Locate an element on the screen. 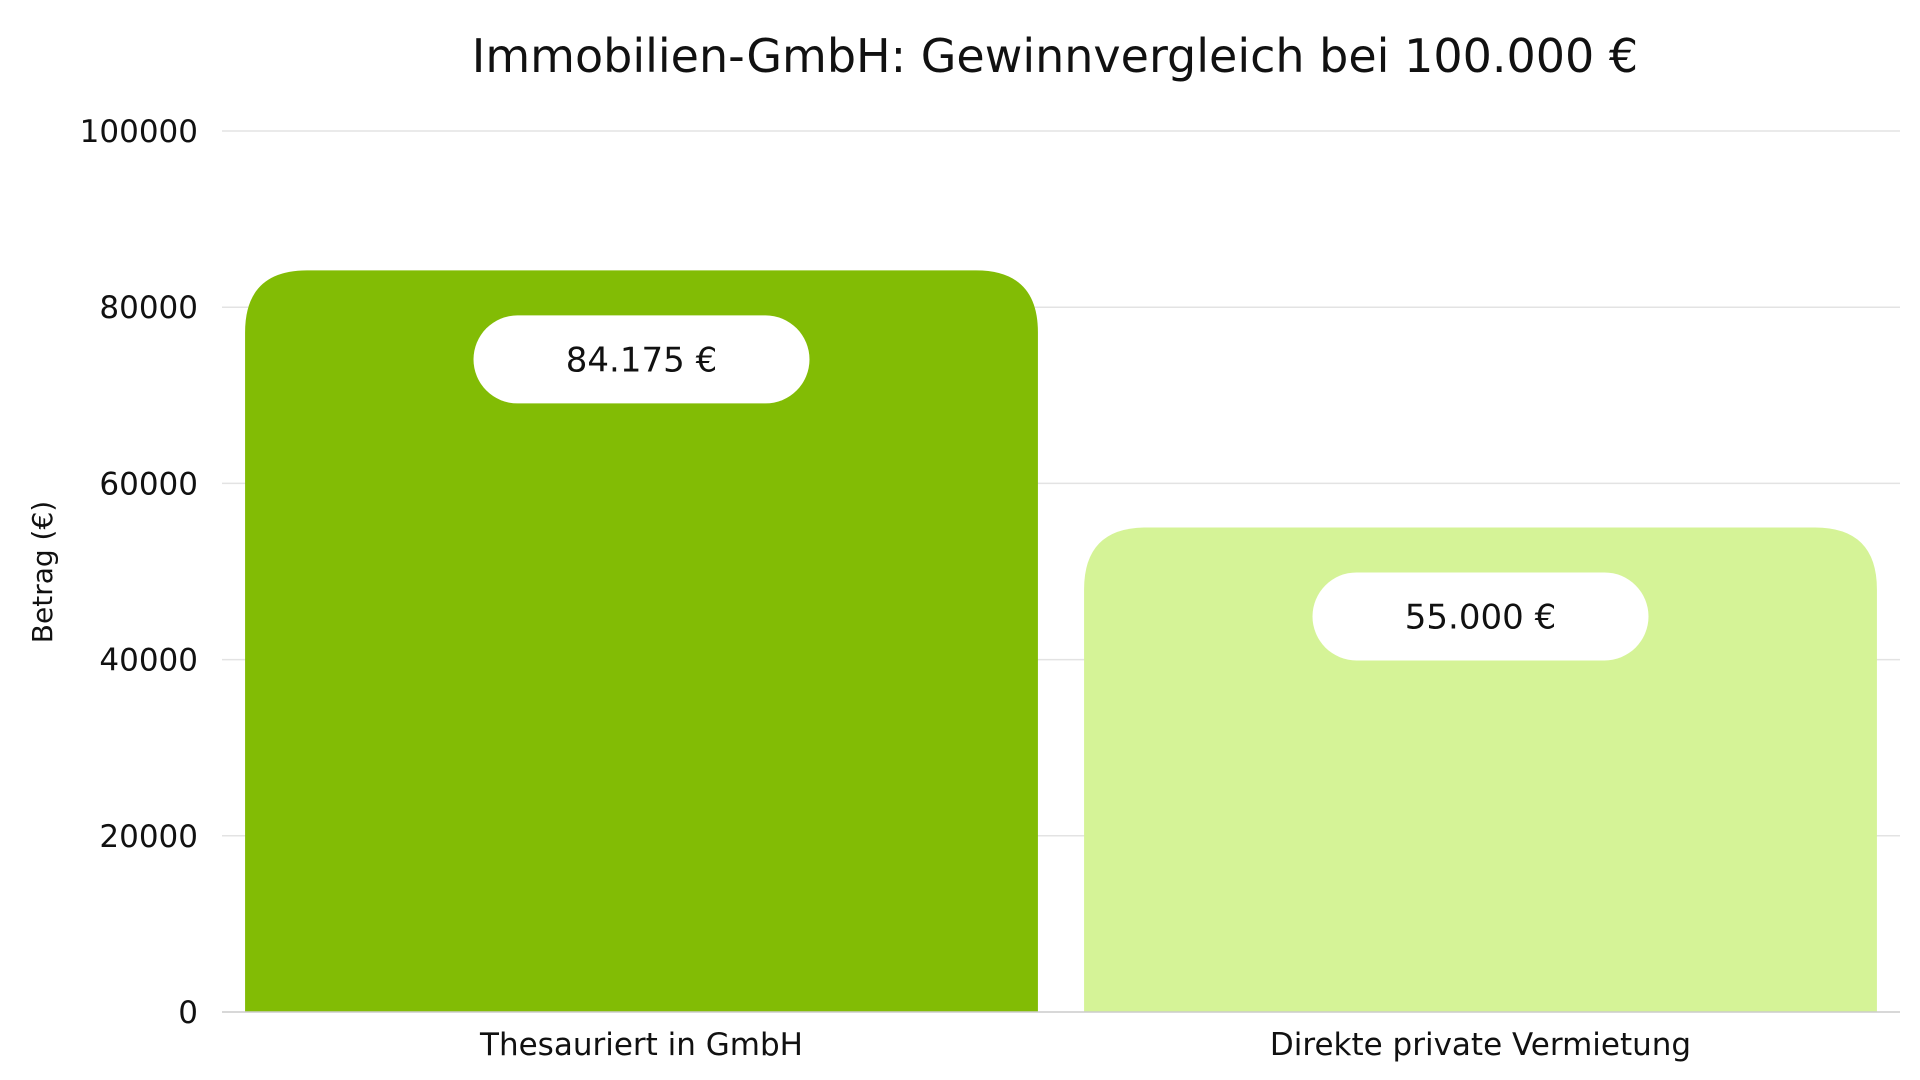  y-tick-label: 100000 is located at coordinates (139, 132).